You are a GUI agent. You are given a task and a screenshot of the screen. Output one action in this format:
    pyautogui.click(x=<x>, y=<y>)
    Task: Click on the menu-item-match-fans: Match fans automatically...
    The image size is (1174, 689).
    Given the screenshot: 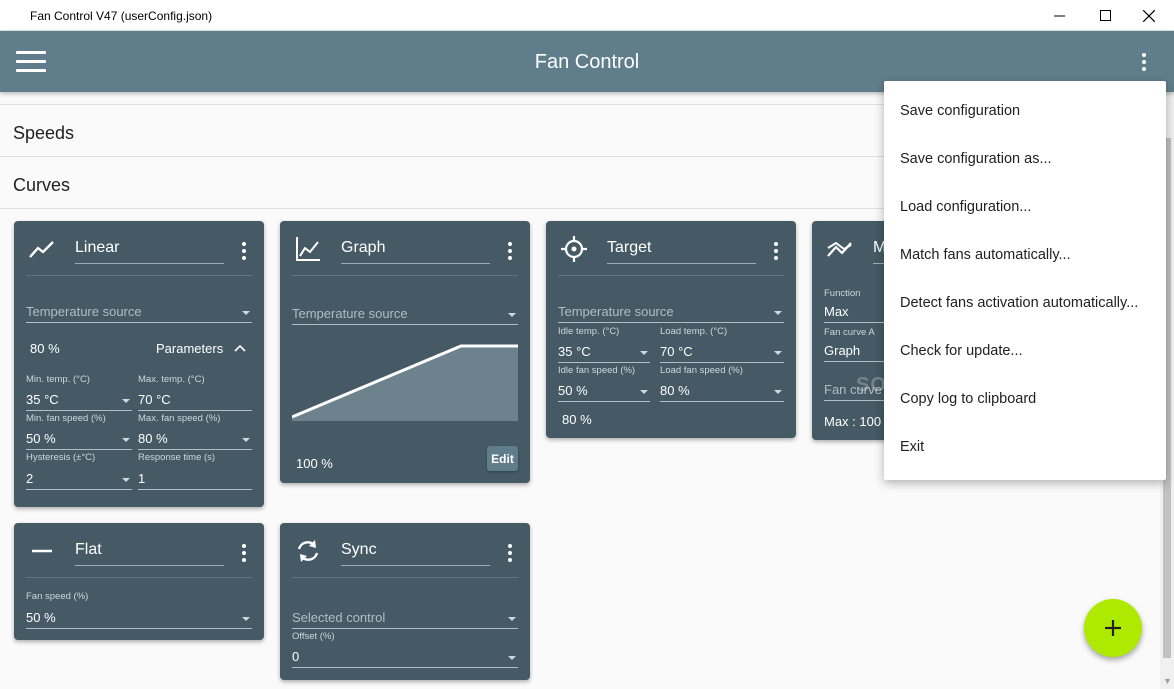 What is the action you would take?
    pyautogui.click(x=985, y=255)
    